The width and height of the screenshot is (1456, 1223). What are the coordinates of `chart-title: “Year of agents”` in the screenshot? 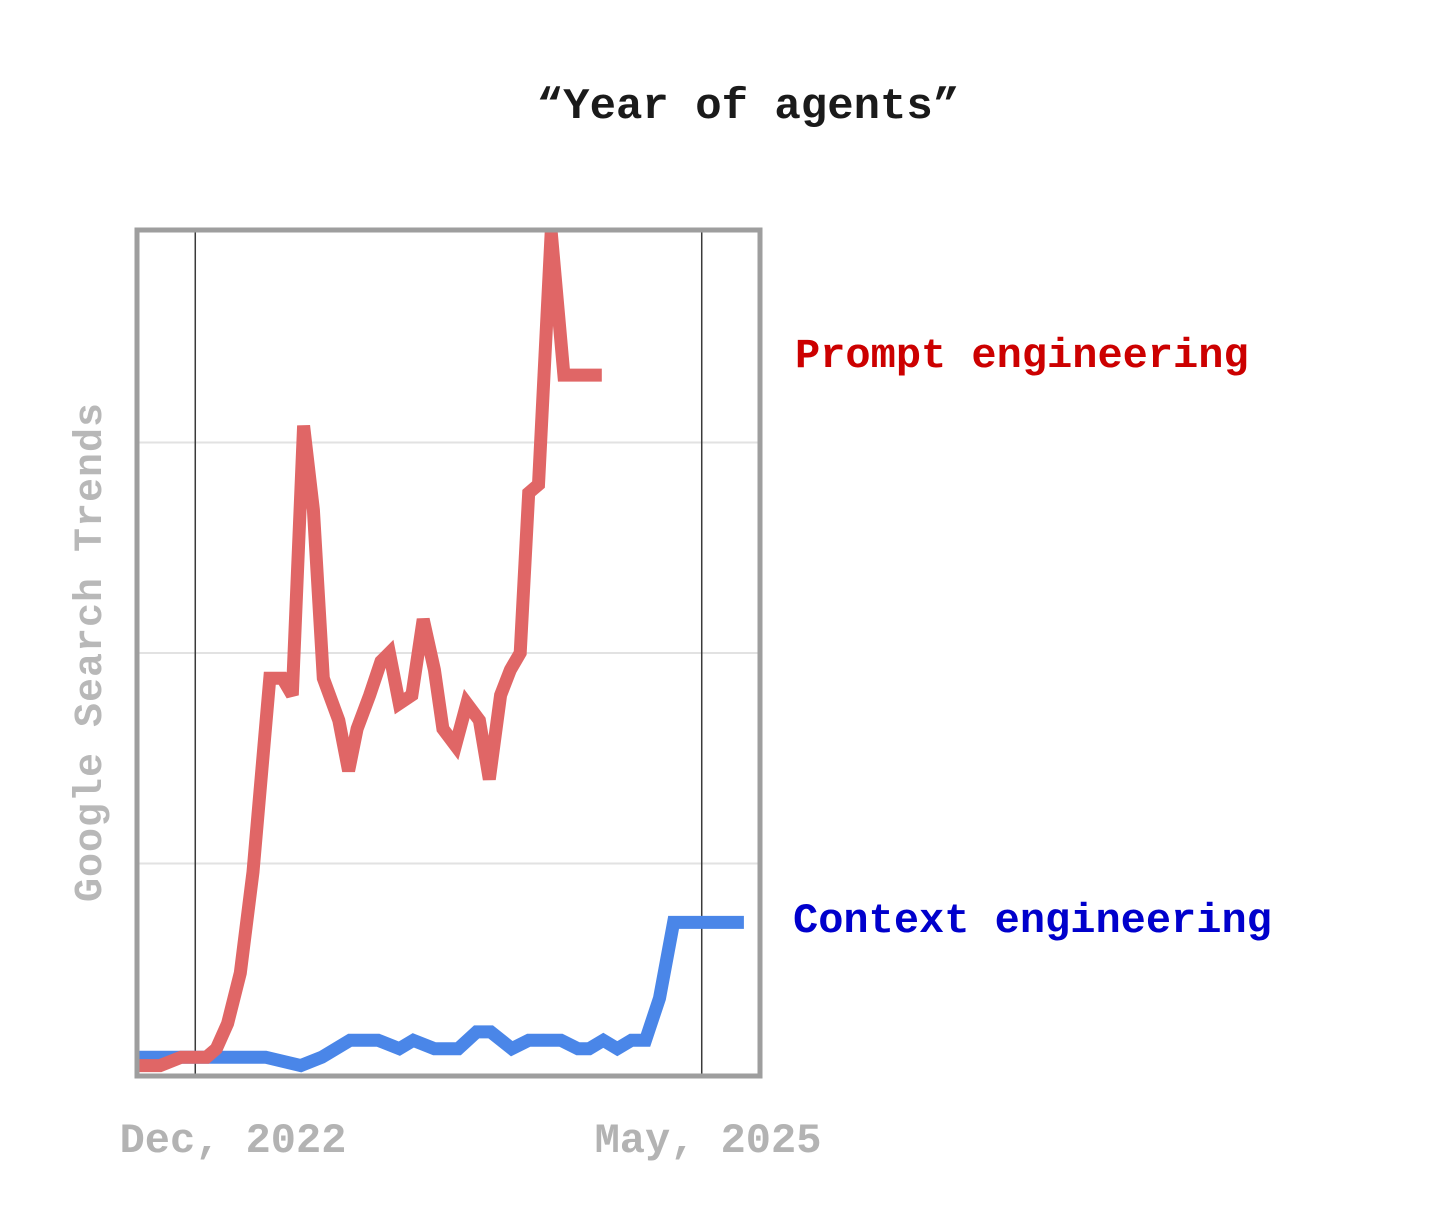 It's located at (748, 107).